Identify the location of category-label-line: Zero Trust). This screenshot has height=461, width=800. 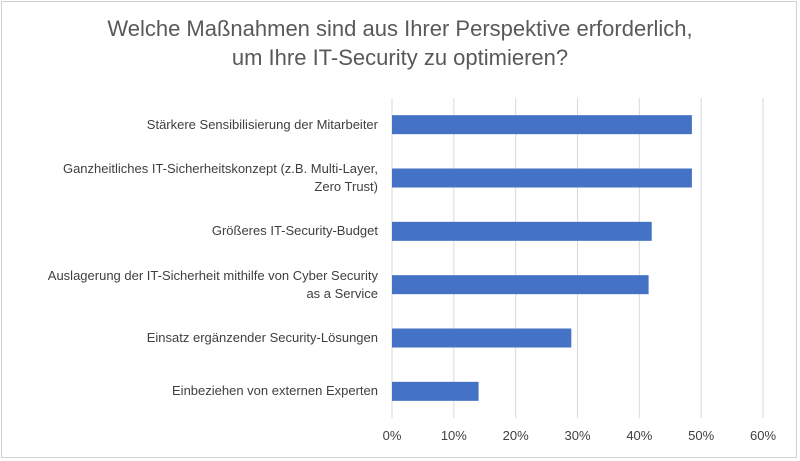
(346, 186).